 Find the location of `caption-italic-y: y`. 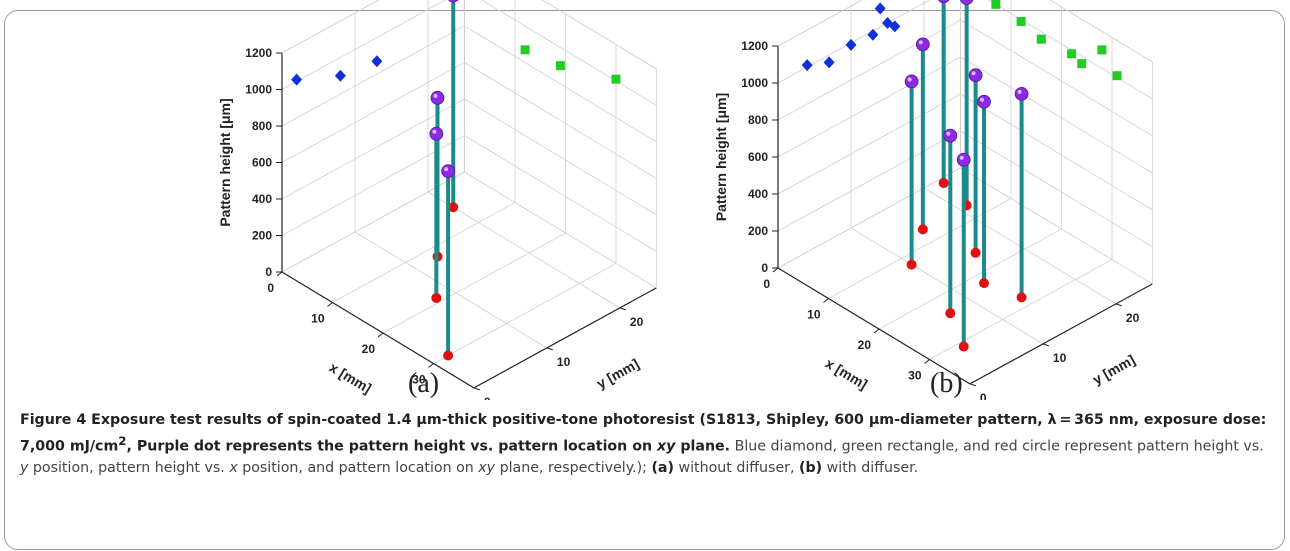

caption-italic-y: y is located at coordinates (24, 467).